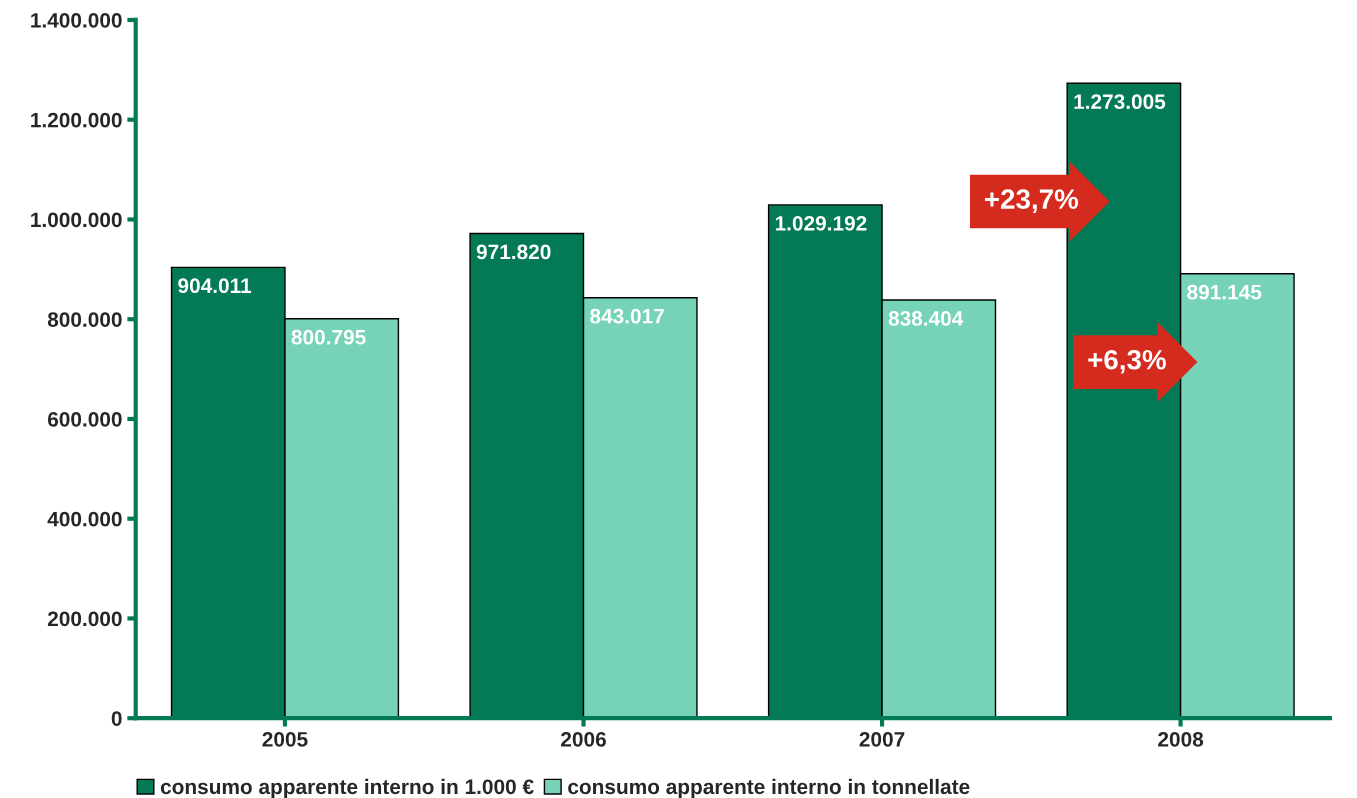  What do you see at coordinates (513, 252) in the screenshot?
I see `data-label: 971.820` at bounding box center [513, 252].